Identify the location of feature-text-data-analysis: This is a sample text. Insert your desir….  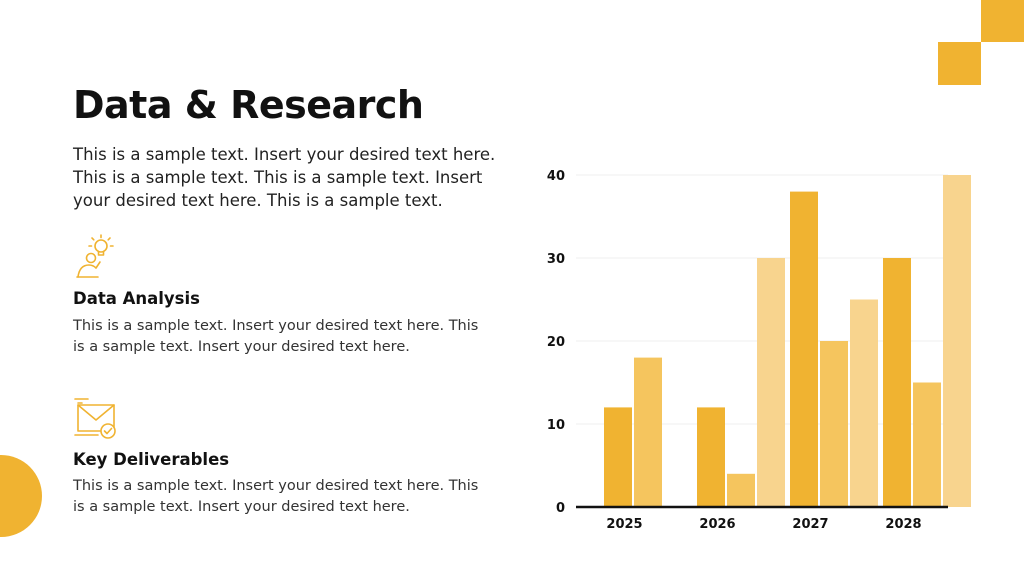
(276, 336).